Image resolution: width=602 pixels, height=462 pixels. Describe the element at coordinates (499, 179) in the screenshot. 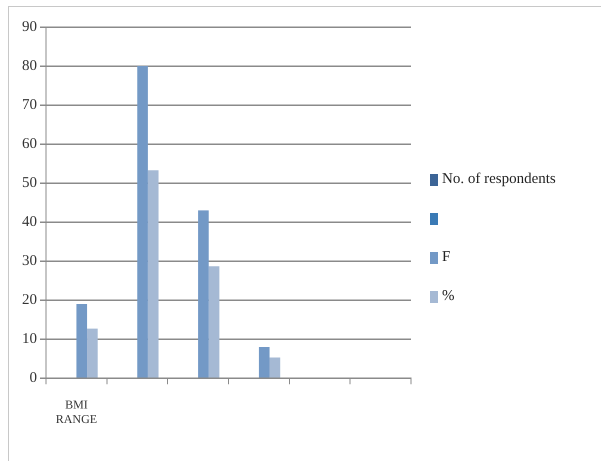

I see `legend-label: No. of respondents` at that location.